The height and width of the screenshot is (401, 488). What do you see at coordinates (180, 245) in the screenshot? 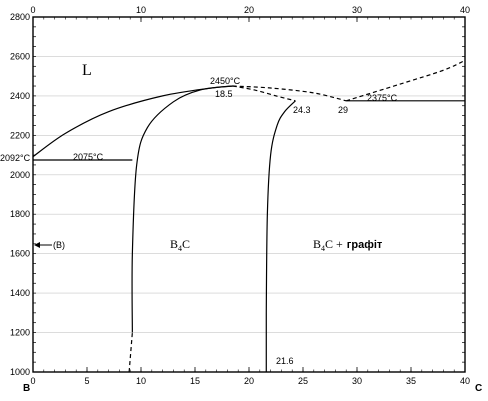
I see `phase-label-b4c: B4C` at bounding box center [180, 245].